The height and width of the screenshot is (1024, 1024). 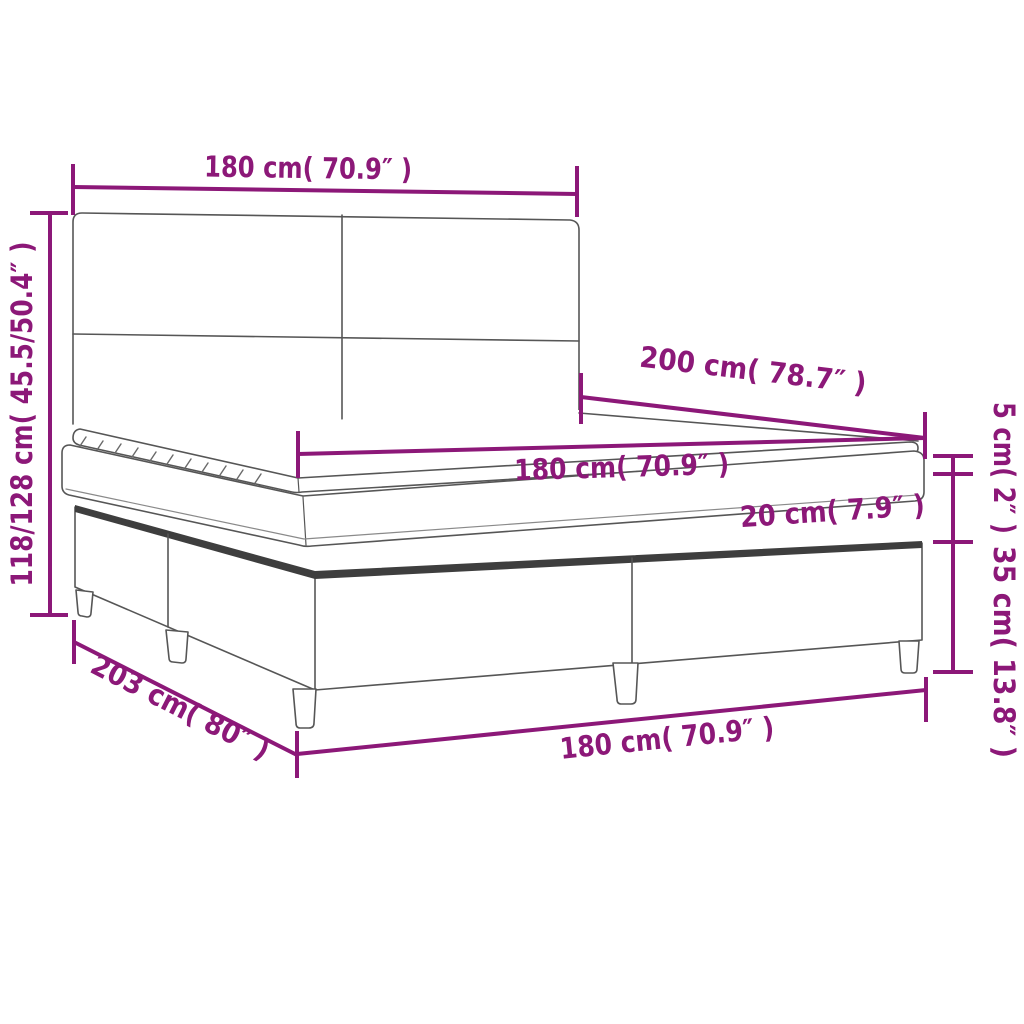 What do you see at coordinates (49, 414) in the screenshot?
I see `dimension-overall-height` at bounding box center [49, 414].